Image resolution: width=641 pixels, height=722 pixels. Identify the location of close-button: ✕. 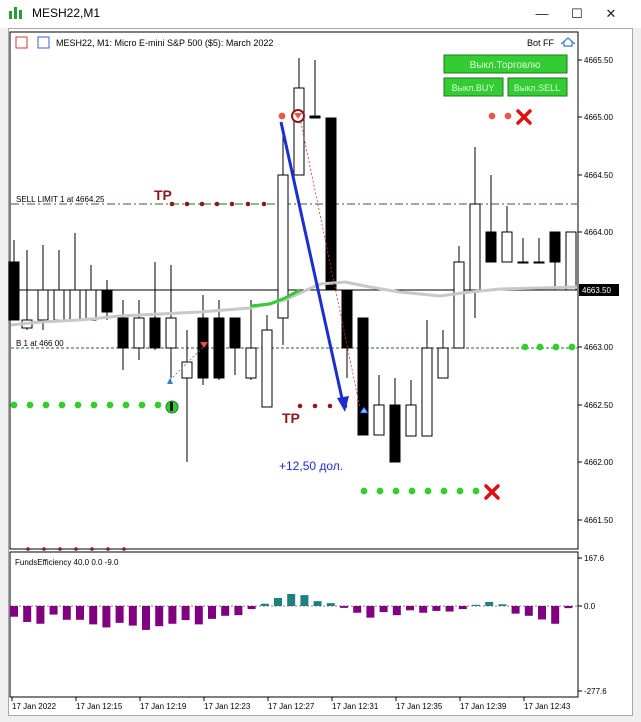
(611, 13).